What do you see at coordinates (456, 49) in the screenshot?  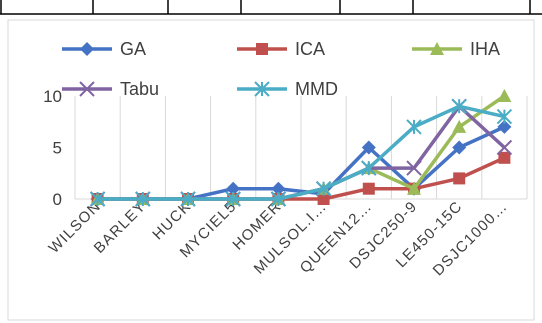 I see `legend-item-iha: IHA` at bounding box center [456, 49].